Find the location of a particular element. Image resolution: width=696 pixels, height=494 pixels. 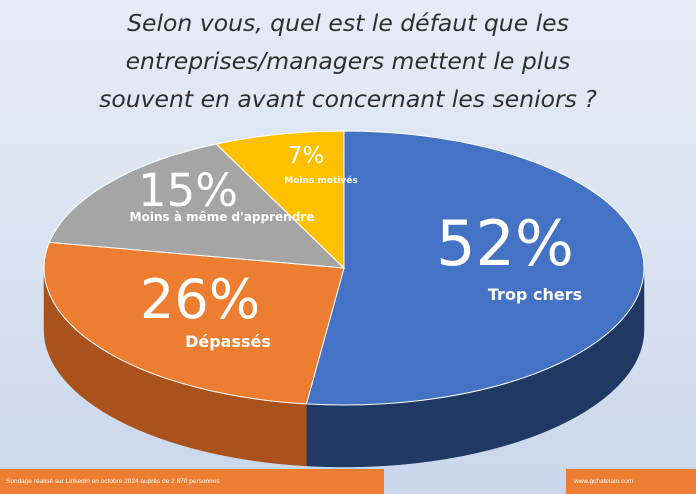

slice-percent-label: 26% is located at coordinates (200, 299).